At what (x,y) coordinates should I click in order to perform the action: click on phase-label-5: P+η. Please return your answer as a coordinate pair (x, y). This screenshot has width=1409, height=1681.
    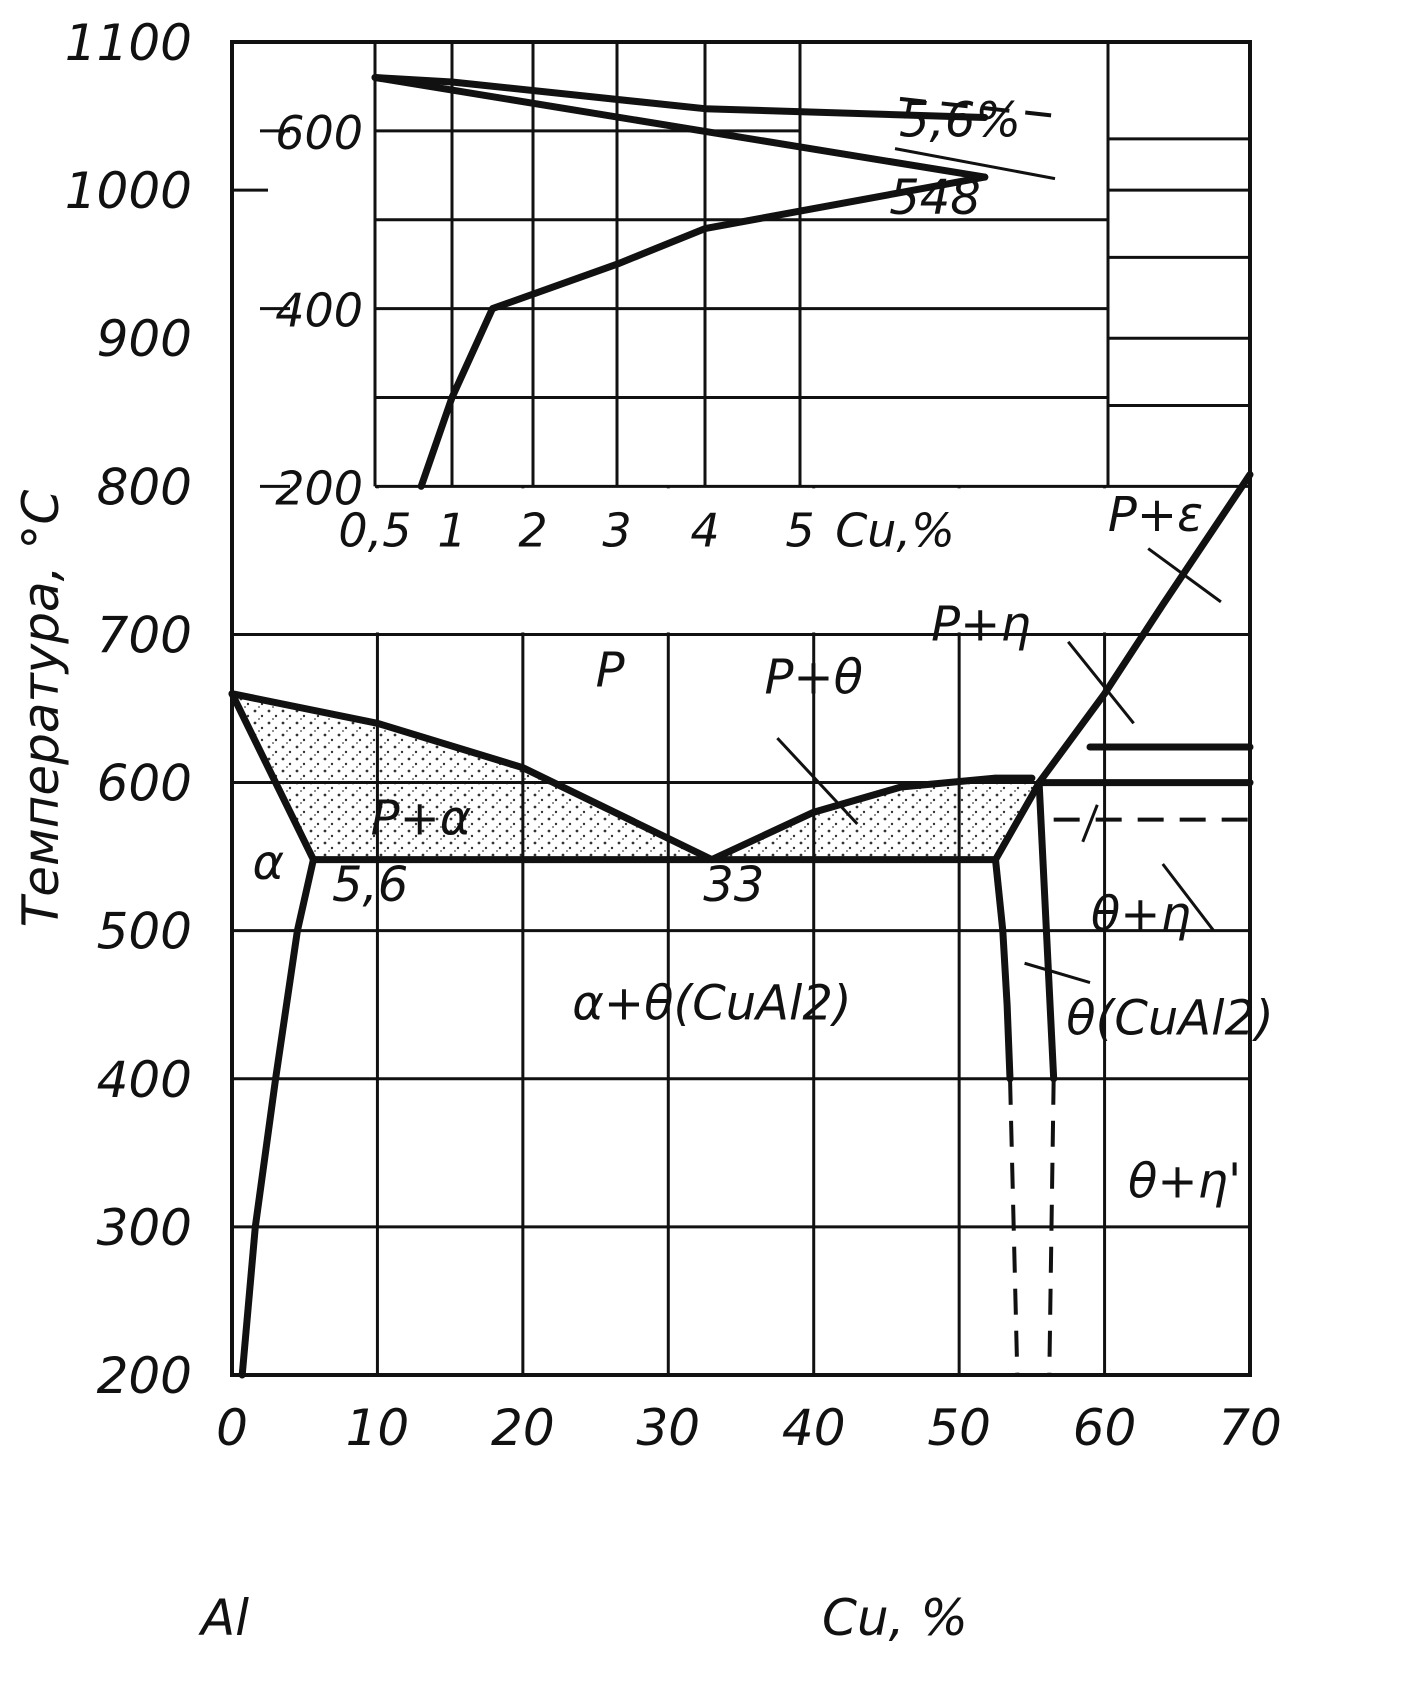
    Looking at the image, I should click on (981, 624).